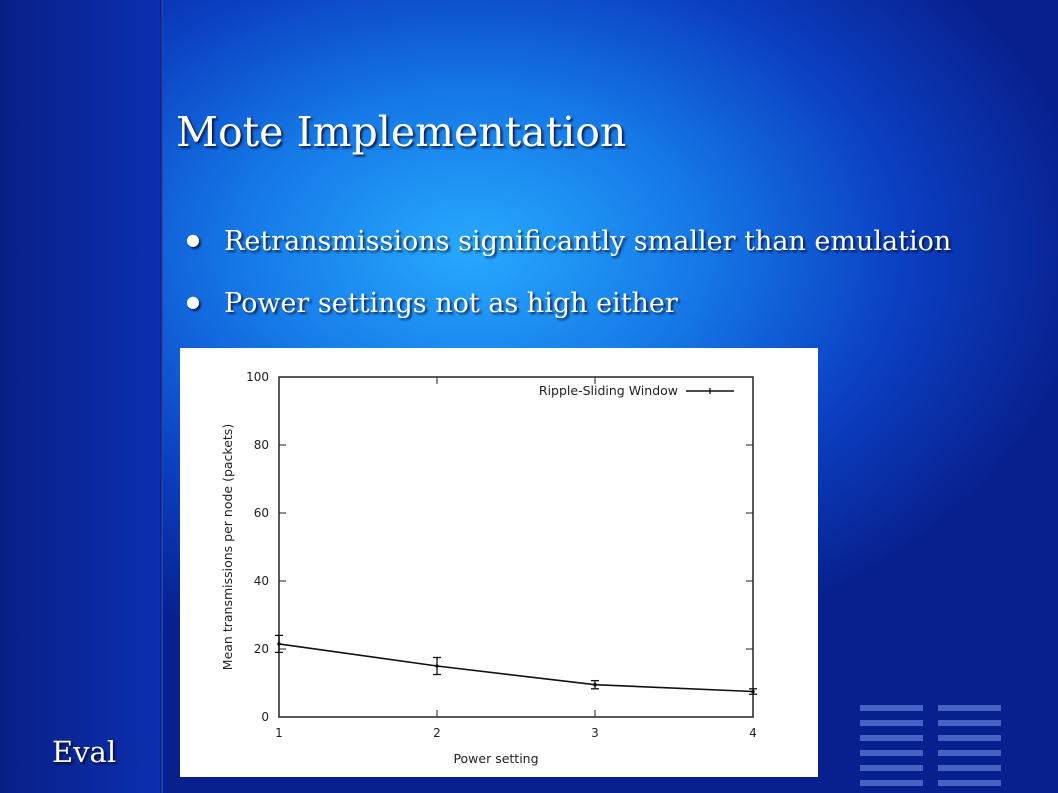 This screenshot has width=1058, height=793. What do you see at coordinates (608, 390) in the screenshot?
I see `legend-label: Ripple-Sliding Window` at bounding box center [608, 390].